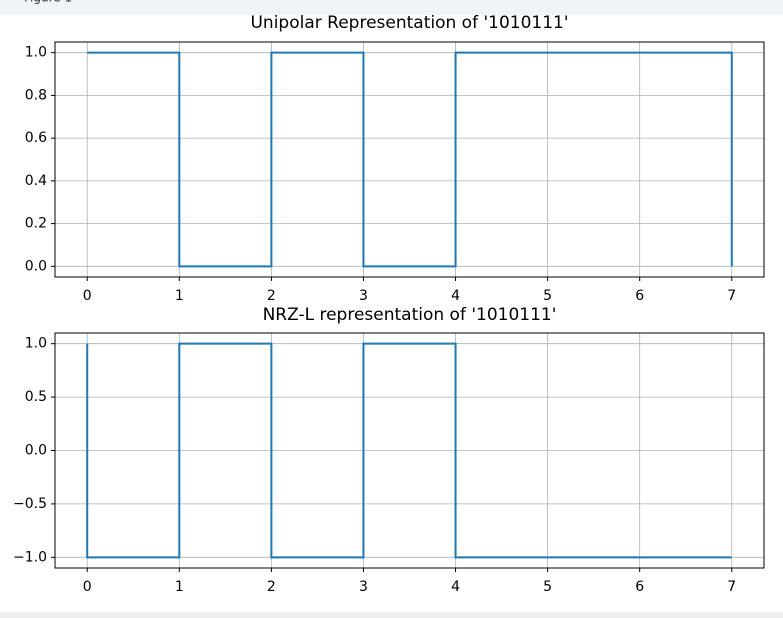 Image resolution: width=783 pixels, height=618 pixels. I want to click on y-tick-label: −0.5, so click(30, 504).